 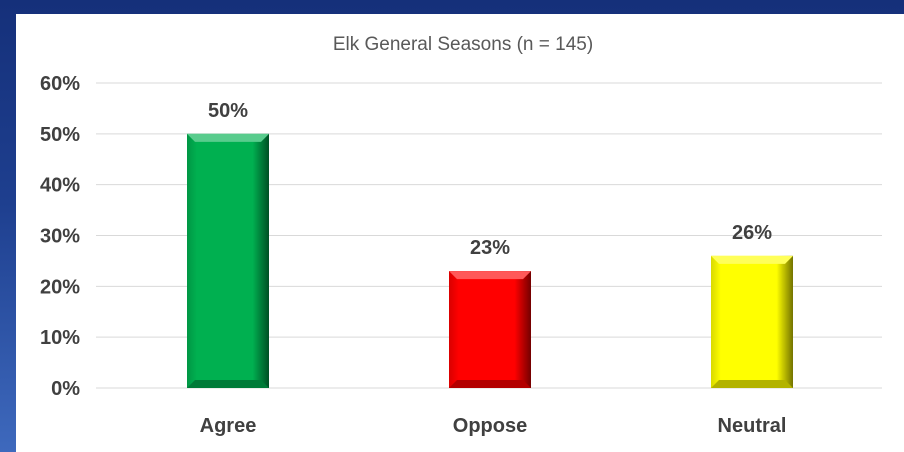 What do you see at coordinates (228, 111) in the screenshot?
I see `data-label-agree: 50%` at bounding box center [228, 111].